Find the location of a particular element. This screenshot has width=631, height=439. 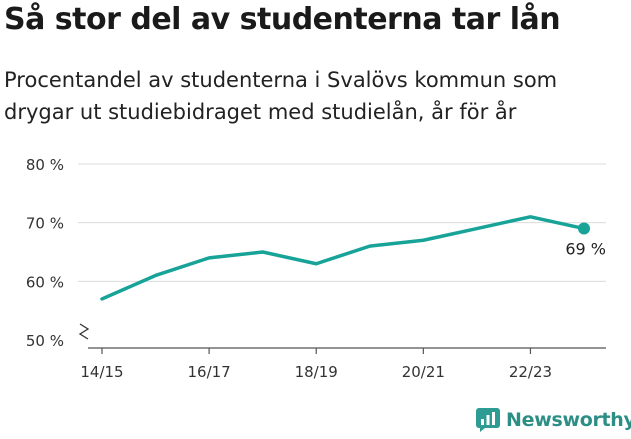

end-point is located at coordinates (584, 228).